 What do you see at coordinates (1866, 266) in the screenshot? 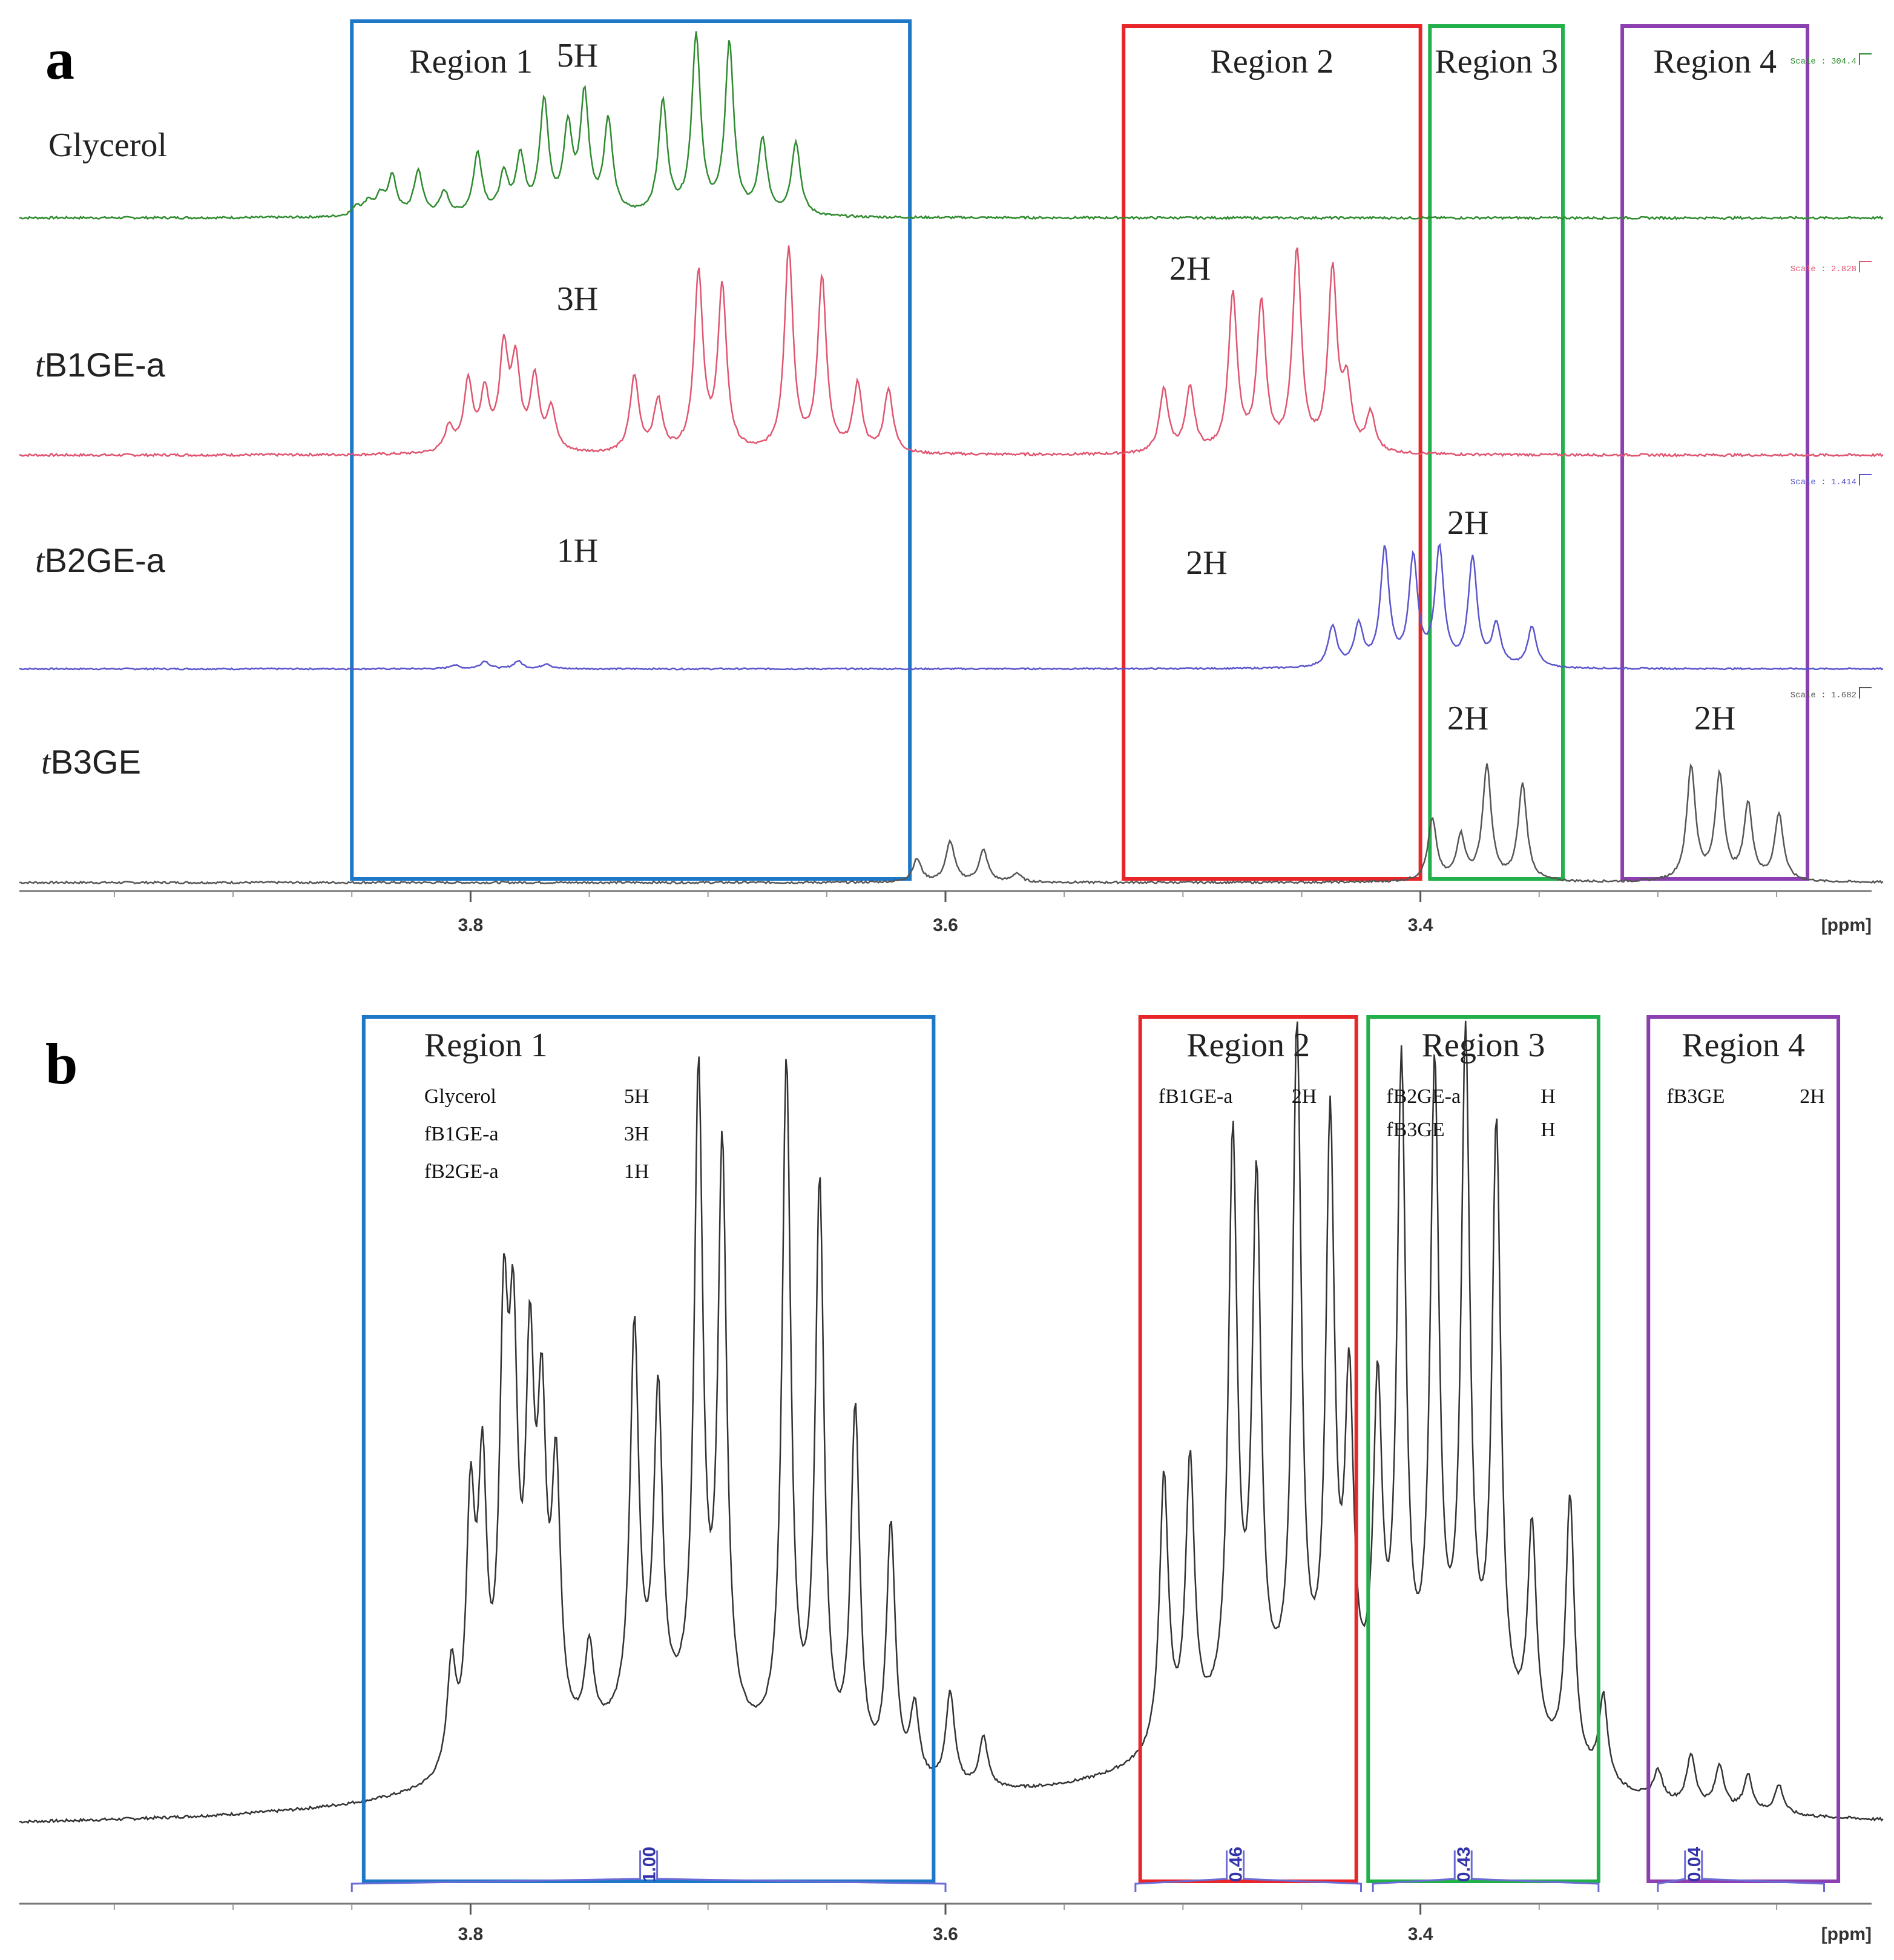
I see `panel-a-trace-2-scale-bracket` at bounding box center [1866, 266].